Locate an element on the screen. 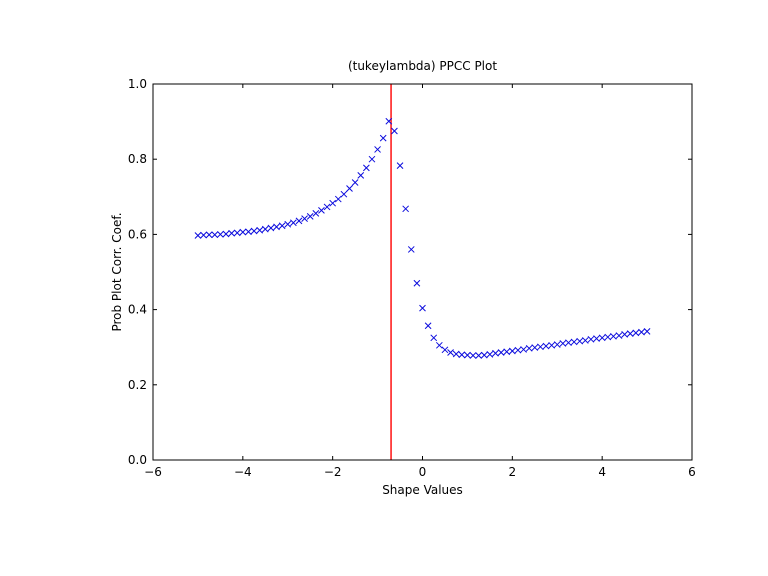  y-tick-label: 1.0 is located at coordinates (137, 84).